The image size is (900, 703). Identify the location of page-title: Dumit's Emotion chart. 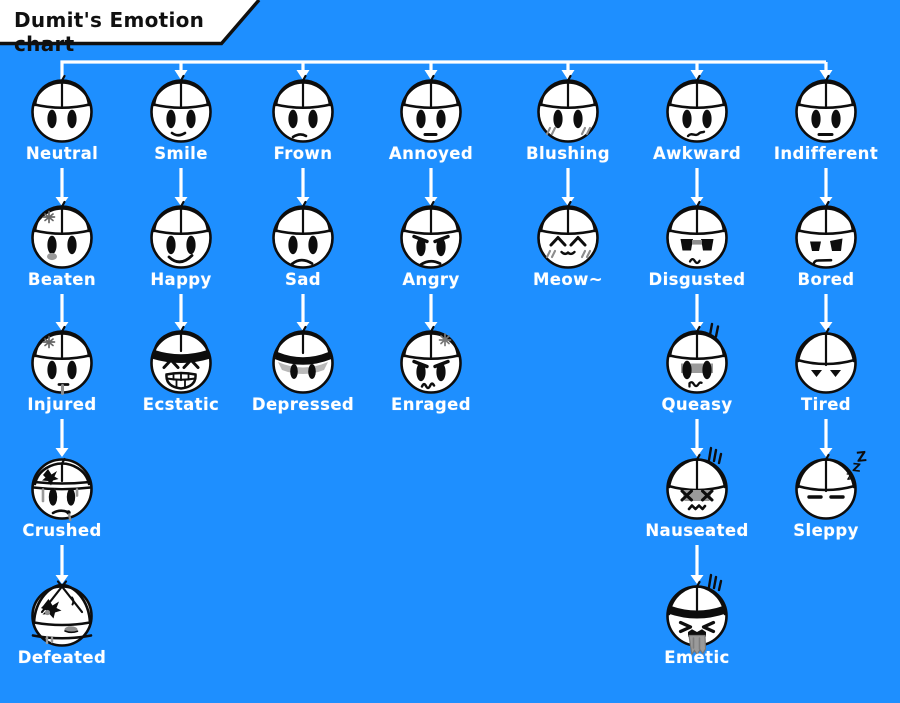
(109, 32).